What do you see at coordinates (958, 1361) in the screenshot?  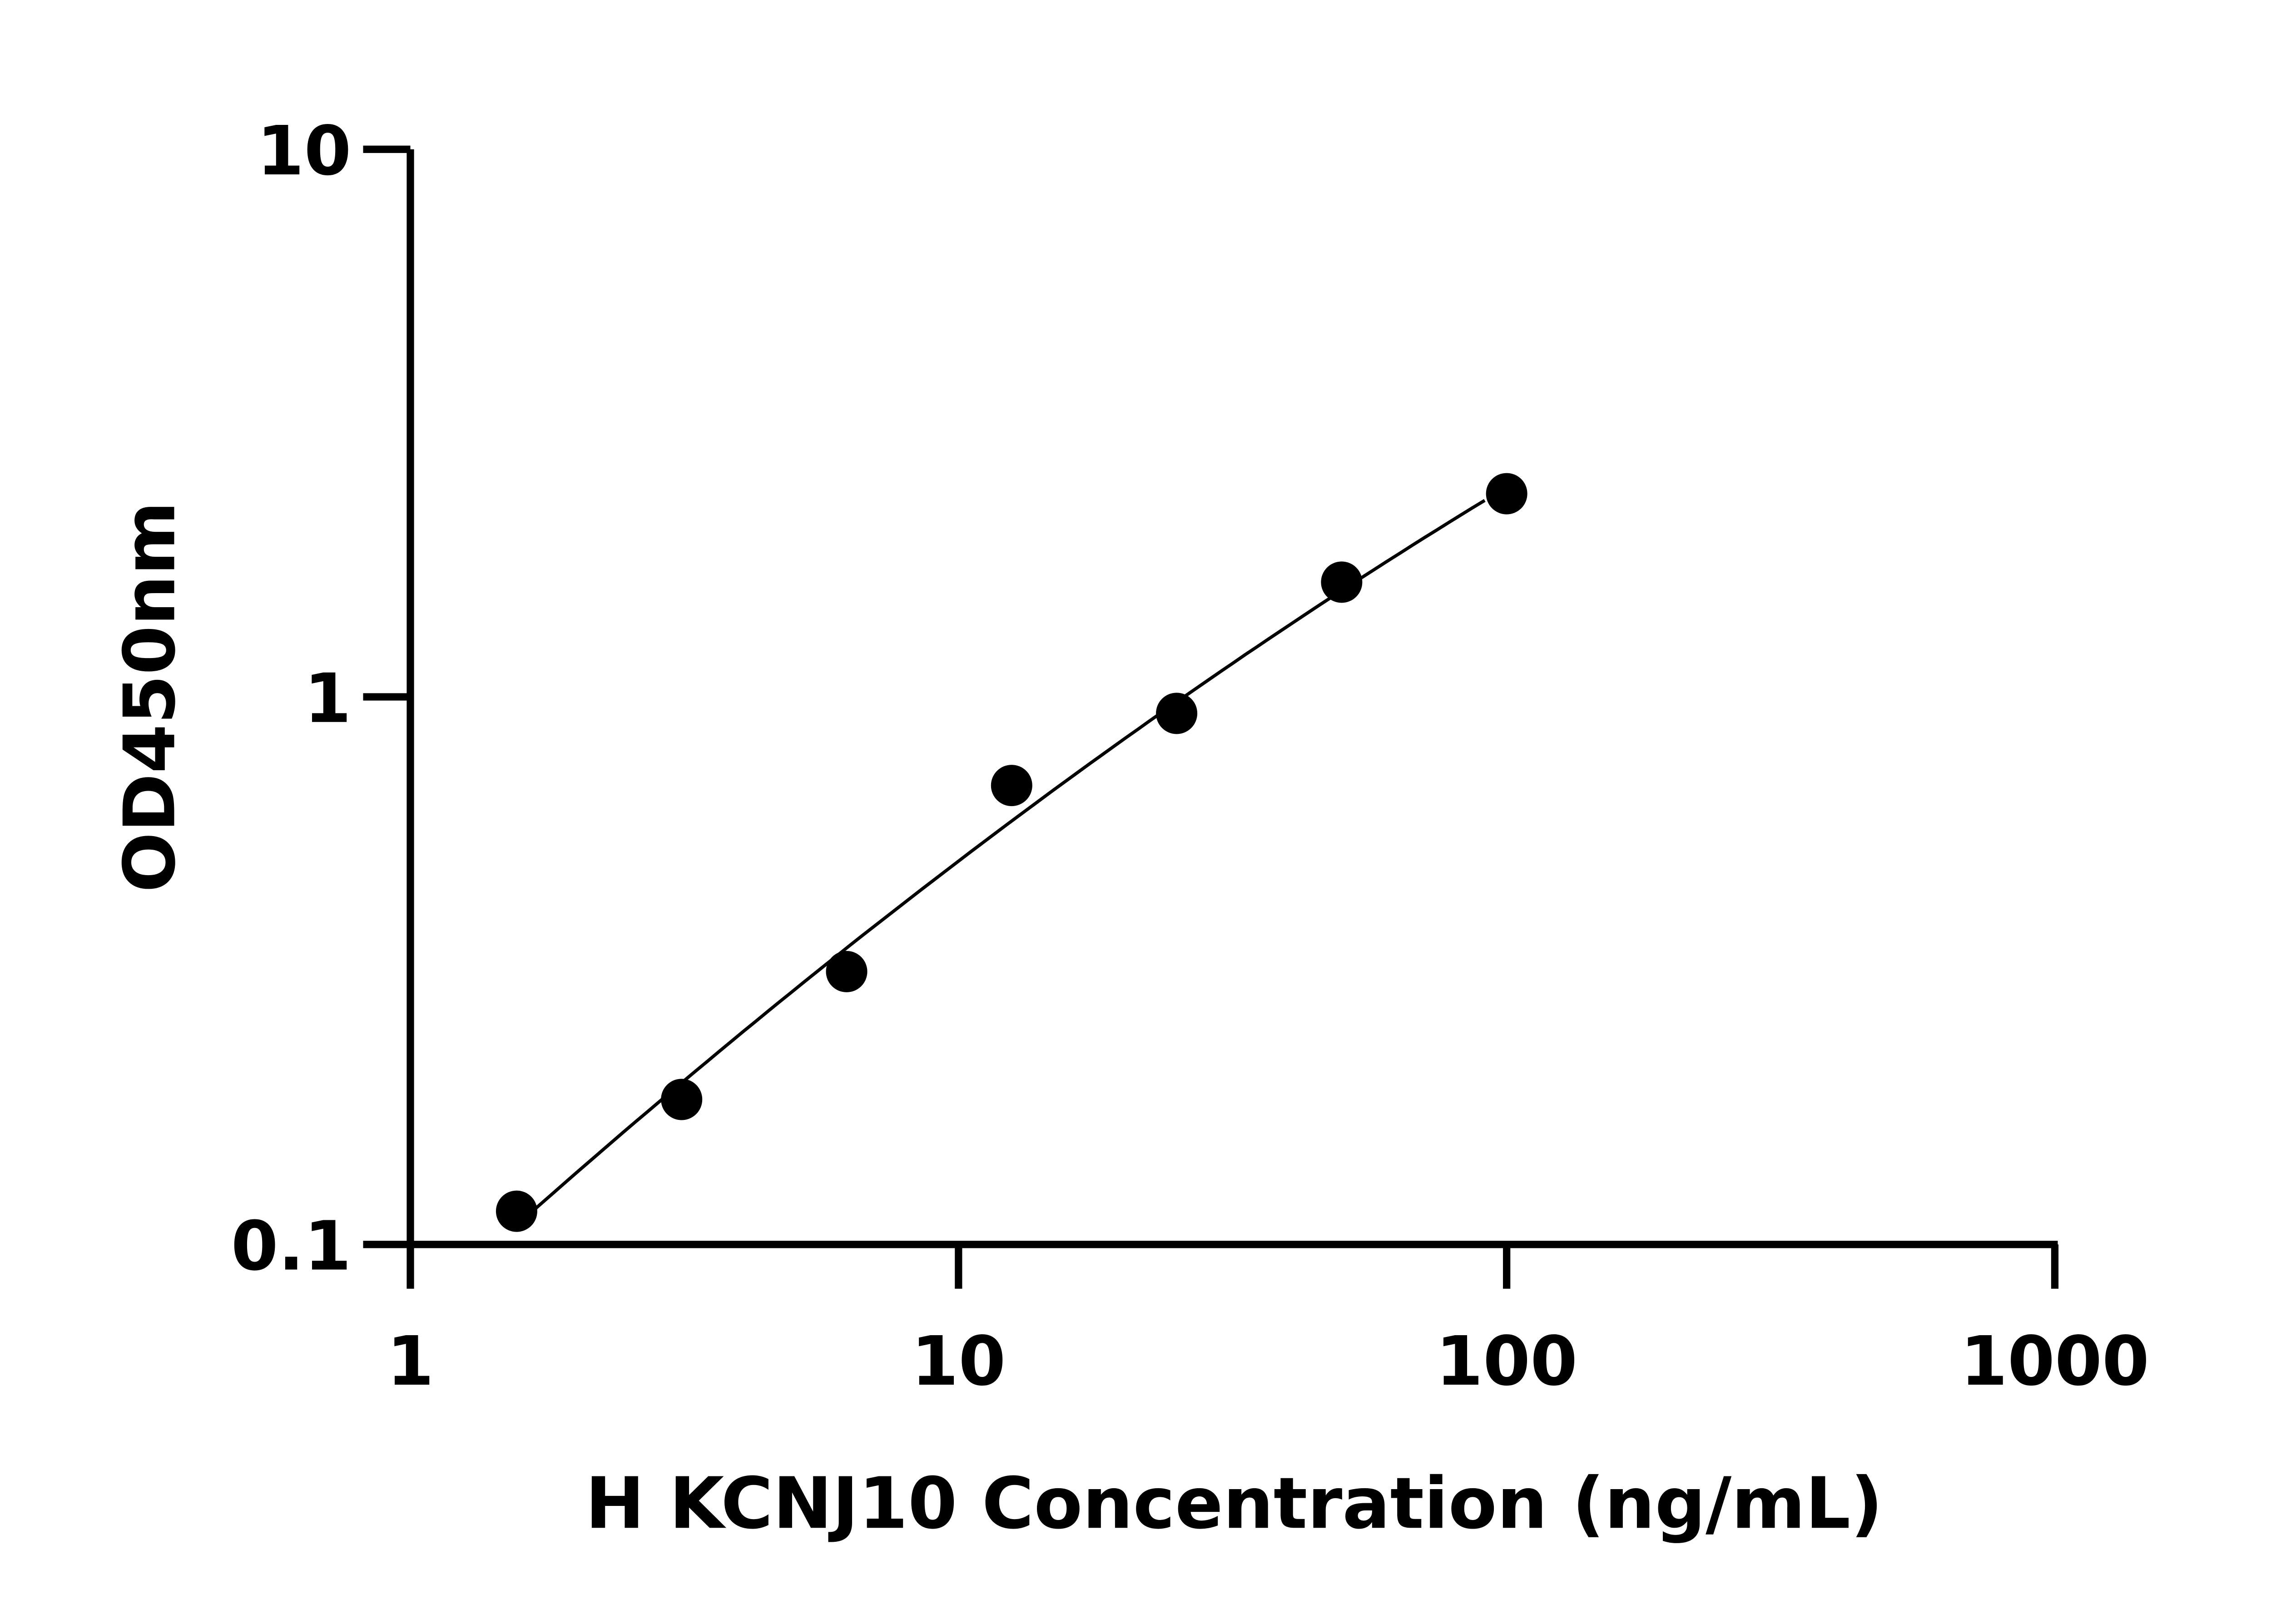 I see `x-tick-label: 10` at bounding box center [958, 1361].